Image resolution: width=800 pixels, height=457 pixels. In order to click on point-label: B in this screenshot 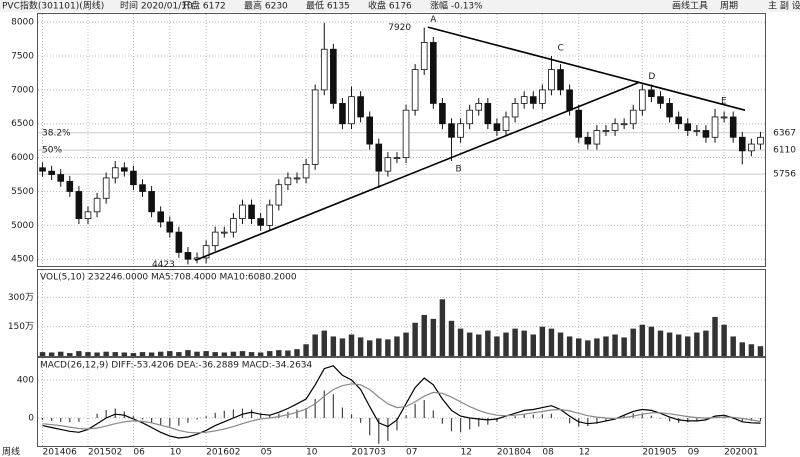, I will do `click(458, 170)`.